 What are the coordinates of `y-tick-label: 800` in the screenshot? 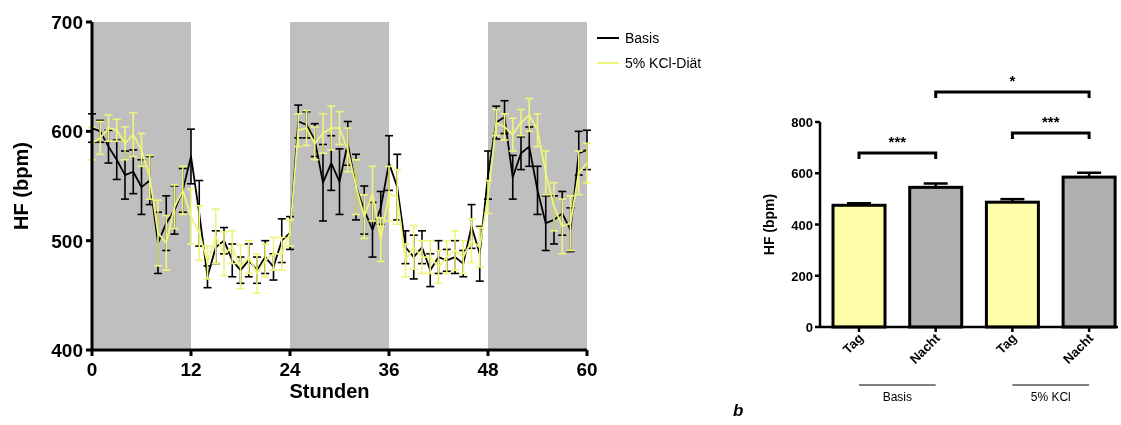 It's located at (802, 122).